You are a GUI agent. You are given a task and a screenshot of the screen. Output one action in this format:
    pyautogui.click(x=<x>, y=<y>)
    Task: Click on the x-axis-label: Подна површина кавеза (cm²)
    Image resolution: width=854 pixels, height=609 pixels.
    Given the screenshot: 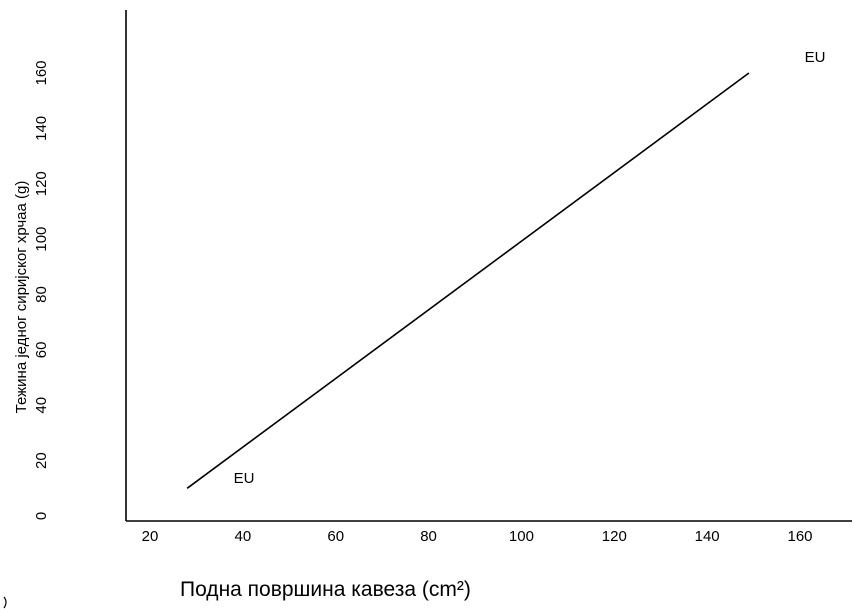 What is the action you would take?
    pyautogui.click(x=325, y=589)
    